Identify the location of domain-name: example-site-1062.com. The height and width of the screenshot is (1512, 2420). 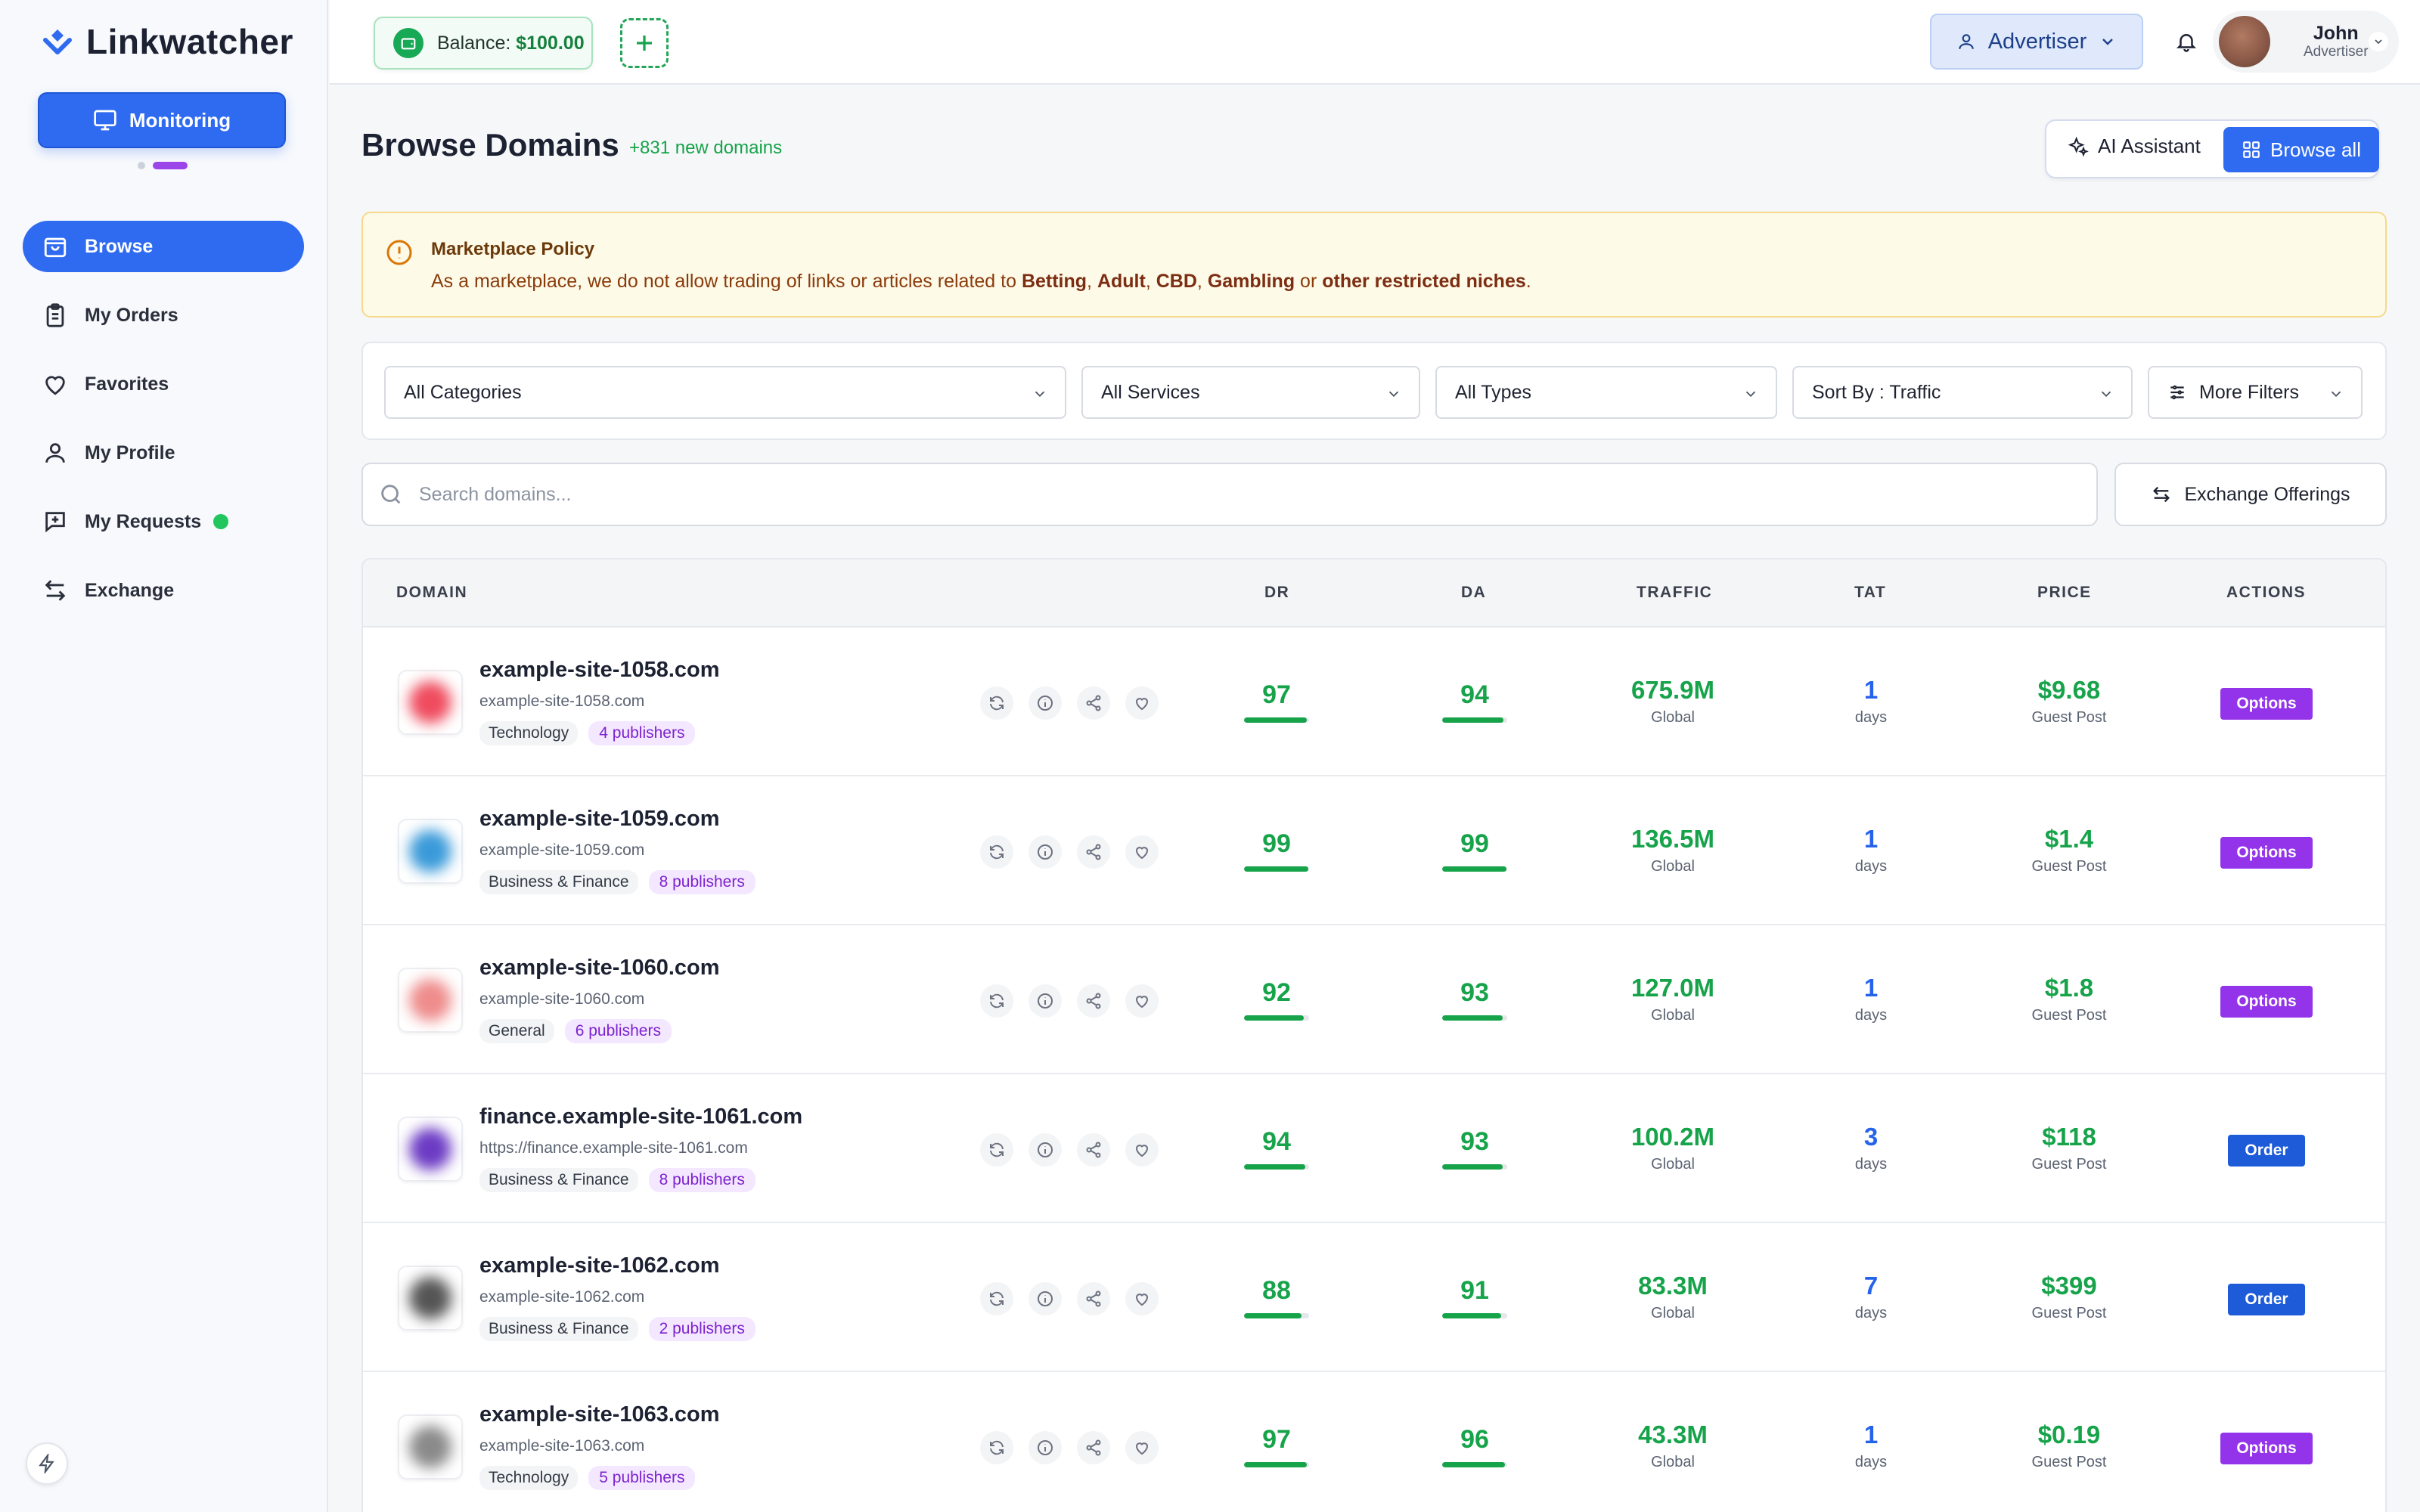
(599, 1265).